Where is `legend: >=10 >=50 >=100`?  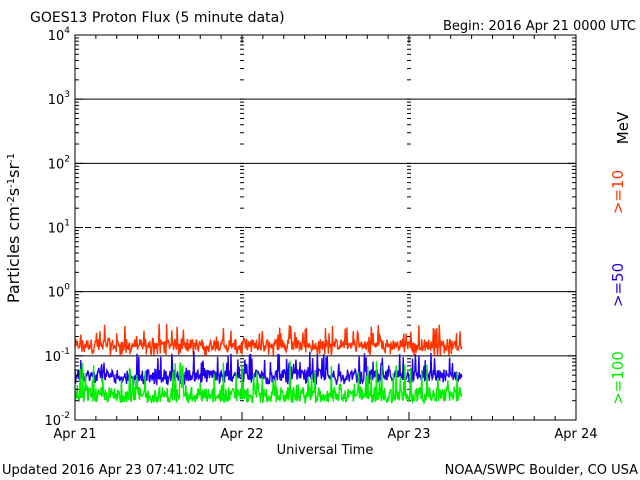 legend: >=10 >=50 >=100 is located at coordinates (618, 287).